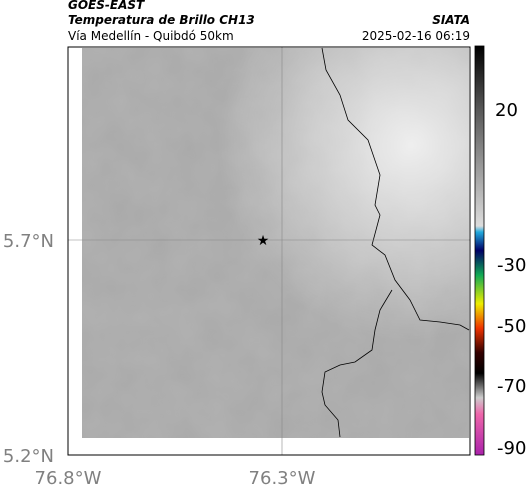 The height and width of the screenshot is (491, 526). What do you see at coordinates (511, 448) in the screenshot?
I see `colorbar-tick: -90` at bounding box center [511, 448].